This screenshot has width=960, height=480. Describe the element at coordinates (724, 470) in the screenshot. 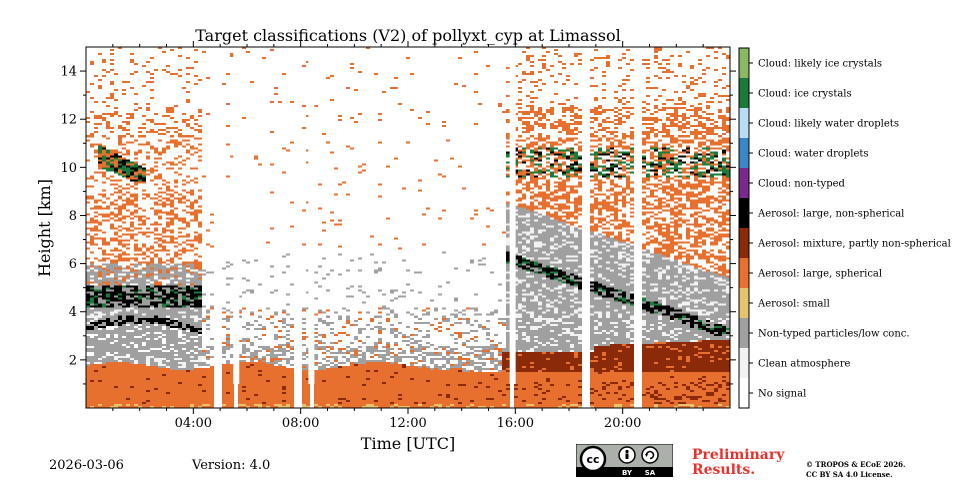

I see `preliminary-line-2: Results.` at that location.